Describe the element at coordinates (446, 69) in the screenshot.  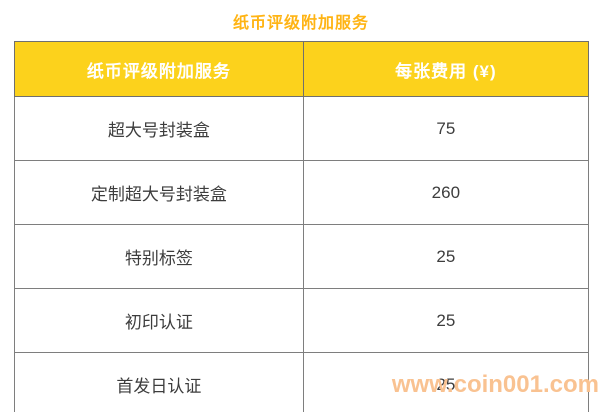
I see `header-fee-column: 每张费用 (¥)` at that location.